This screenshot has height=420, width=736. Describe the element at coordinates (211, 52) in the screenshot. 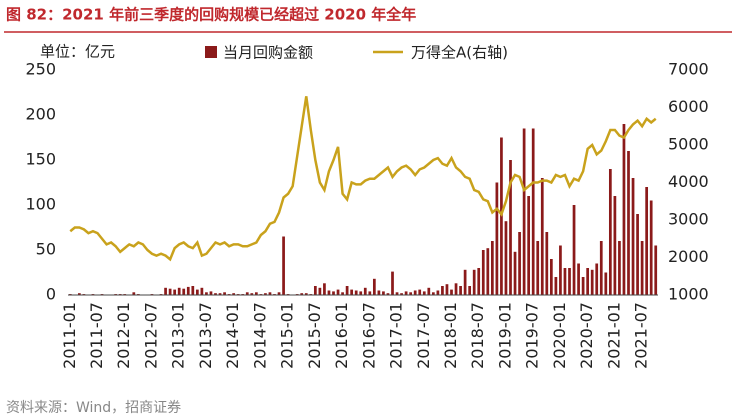

I see `legend-swatch` at that location.